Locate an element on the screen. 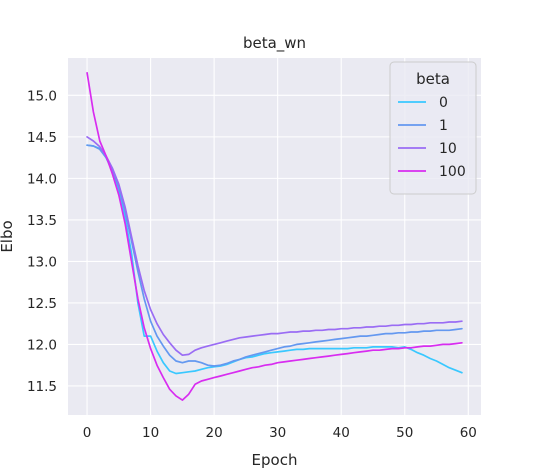 This screenshot has height=473, width=535. x-tick-label: 50 is located at coordinates (404, 433).